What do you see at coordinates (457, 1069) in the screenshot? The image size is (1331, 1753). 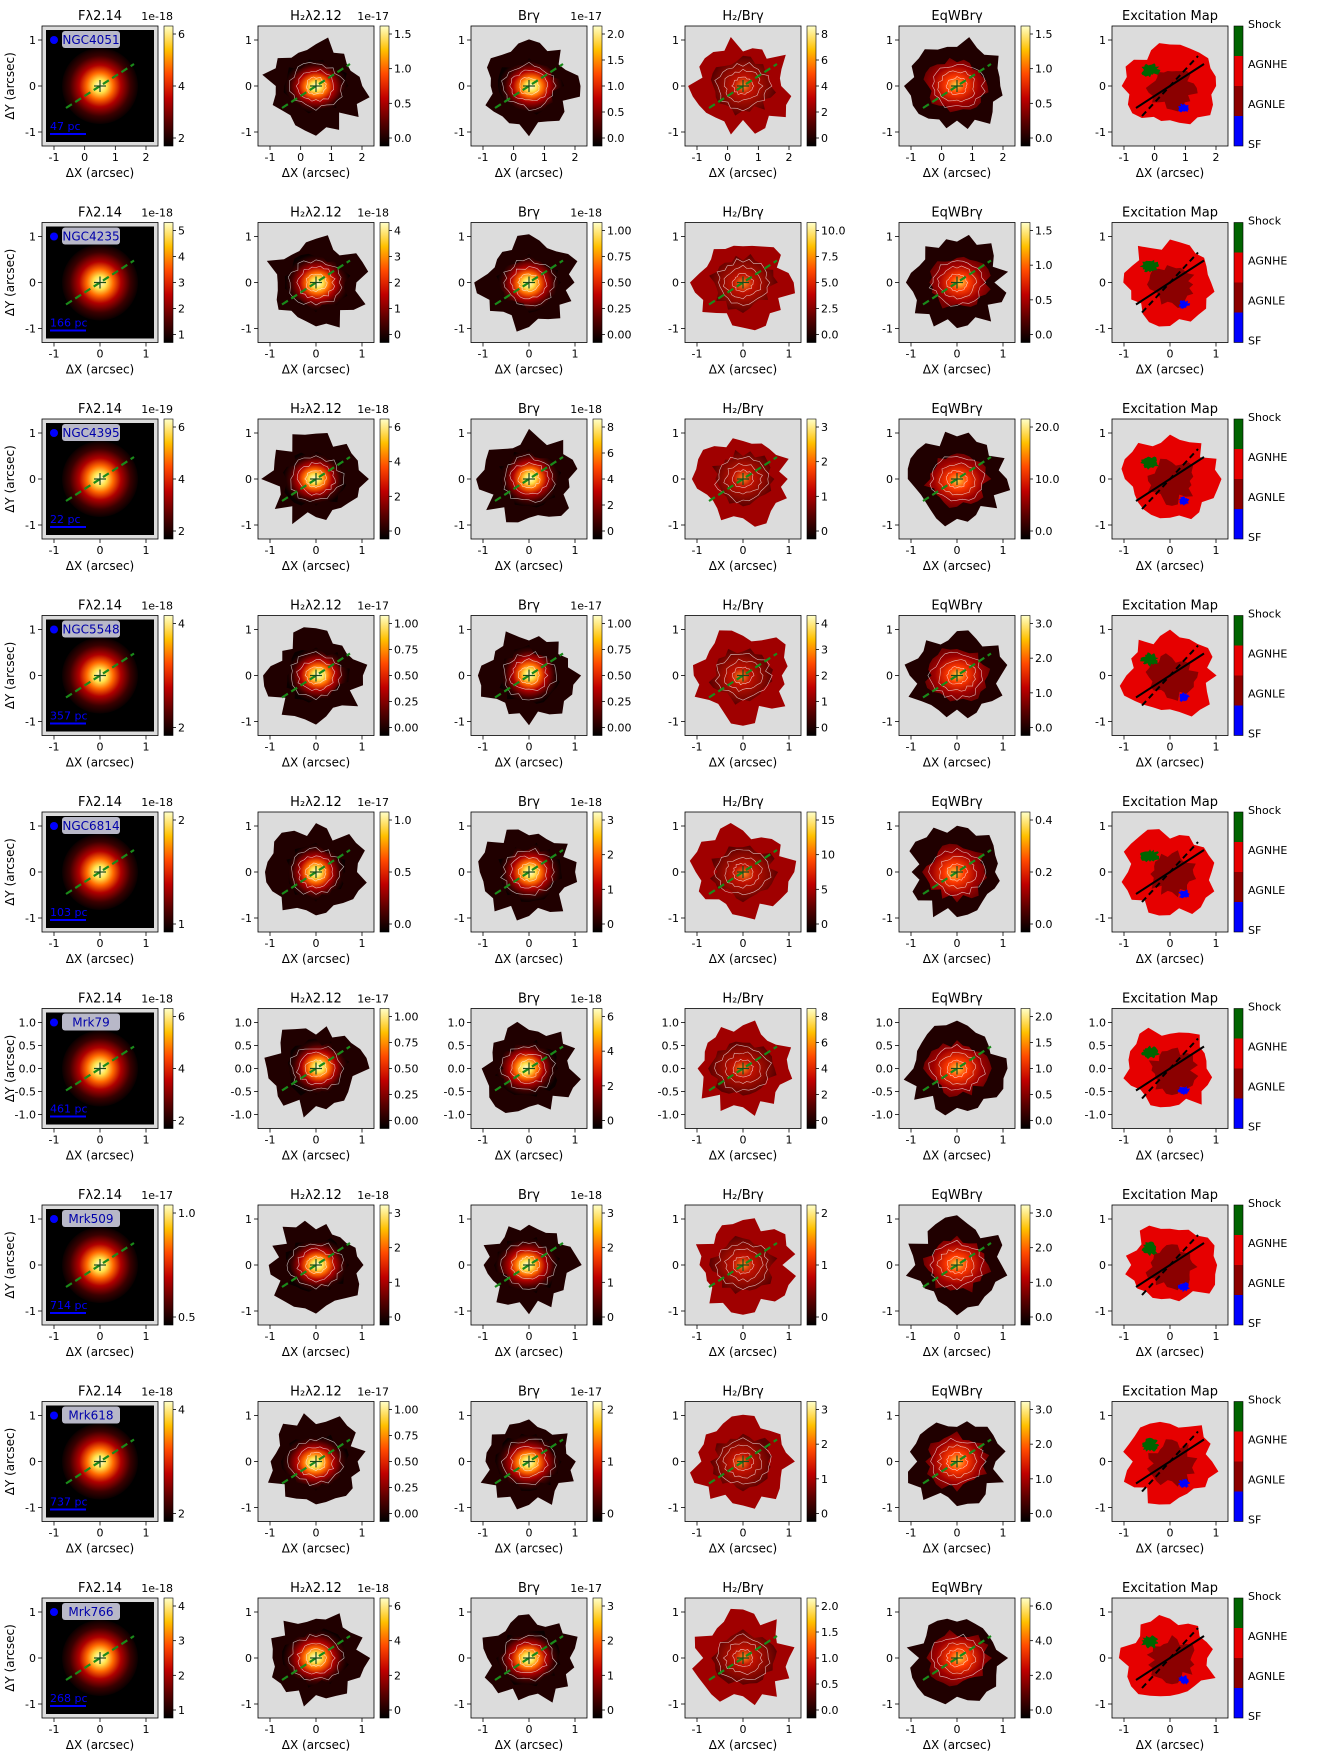 I see `y-tick-label: 0.0` at bounding box center [457, 1069].